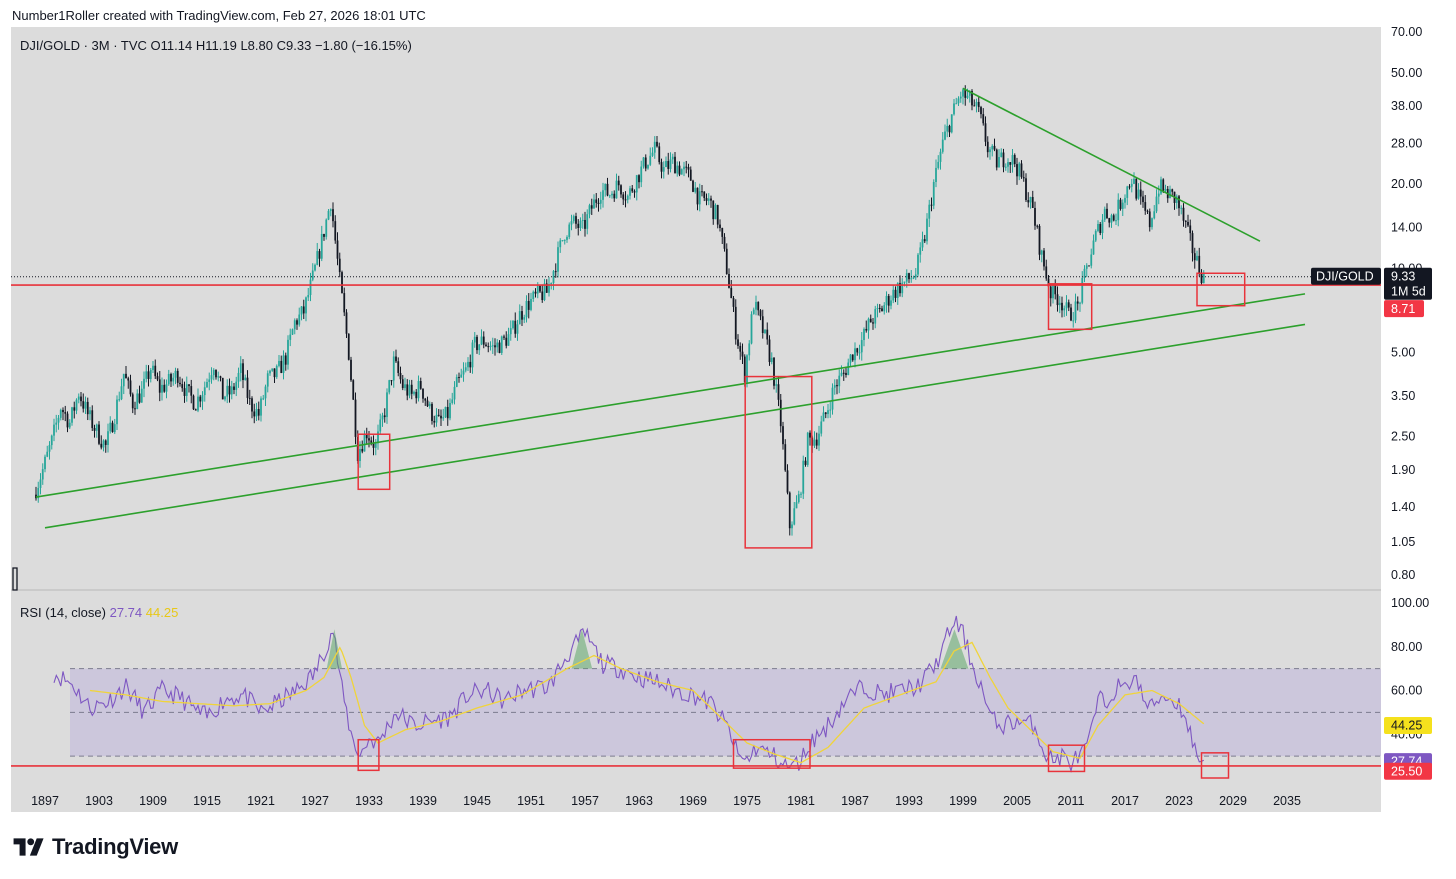 The width and height of the screenshot is (1456, 879). What do you see at coordinates (647, 702) in the screenshot?
I see `rsi-ma-line` at bounding box center [647, 702].